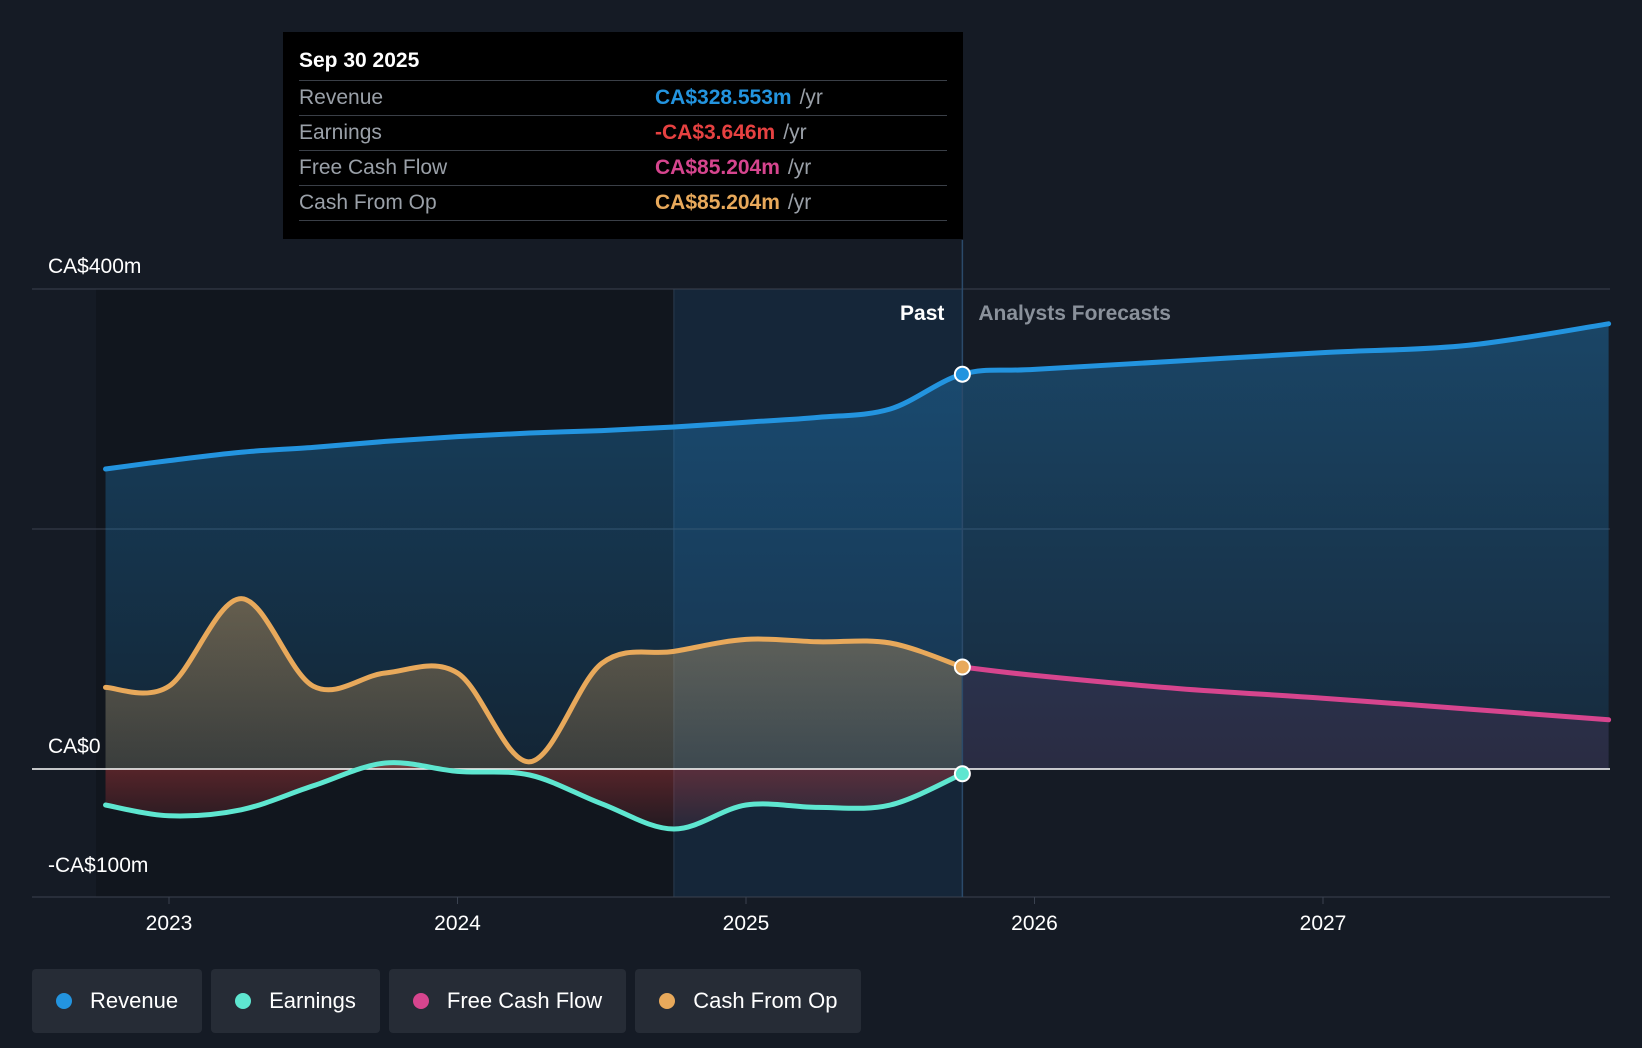  Describe the element at coordinates (962, 374) in the screenshot. I see `revenue-marker` at that location.